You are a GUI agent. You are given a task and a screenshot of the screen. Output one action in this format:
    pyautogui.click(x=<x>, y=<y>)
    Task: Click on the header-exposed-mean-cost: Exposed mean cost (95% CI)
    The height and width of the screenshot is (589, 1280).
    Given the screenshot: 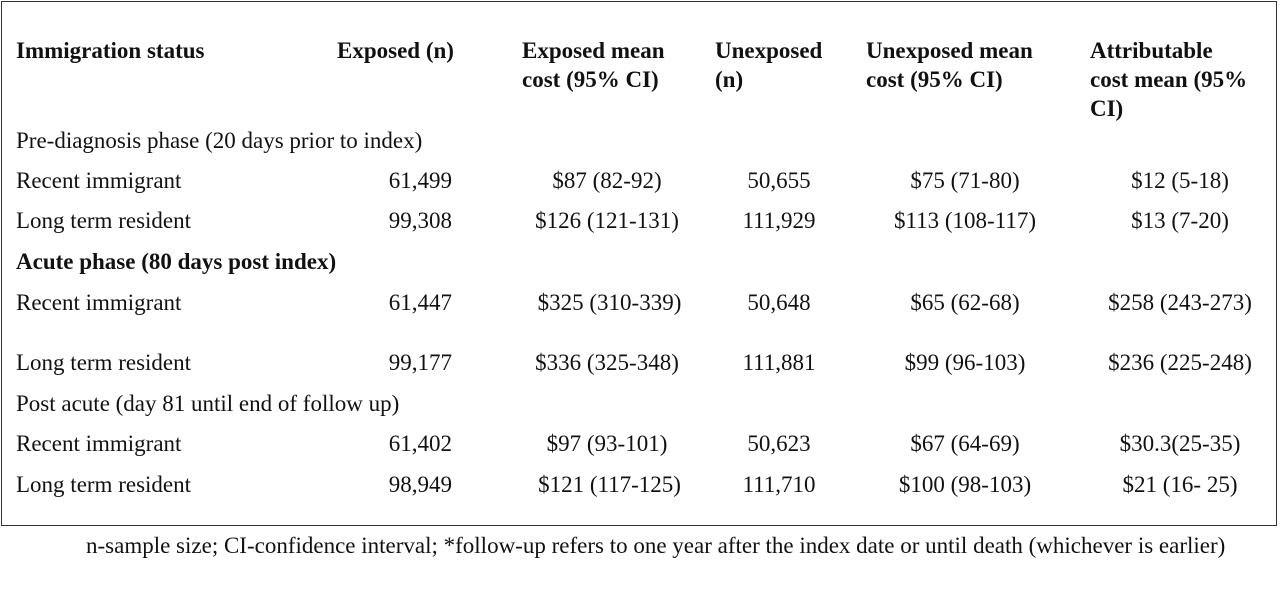 What is the action you would take?
    pyautogui.click(x=593, y=65)
    